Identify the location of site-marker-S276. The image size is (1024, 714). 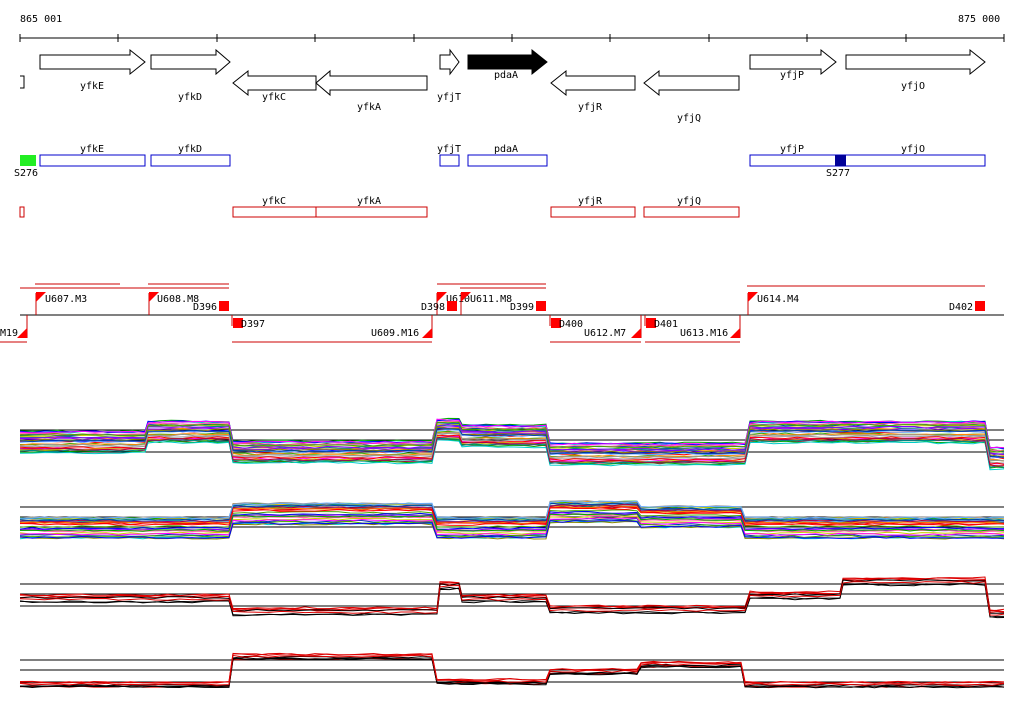
(28, 160).